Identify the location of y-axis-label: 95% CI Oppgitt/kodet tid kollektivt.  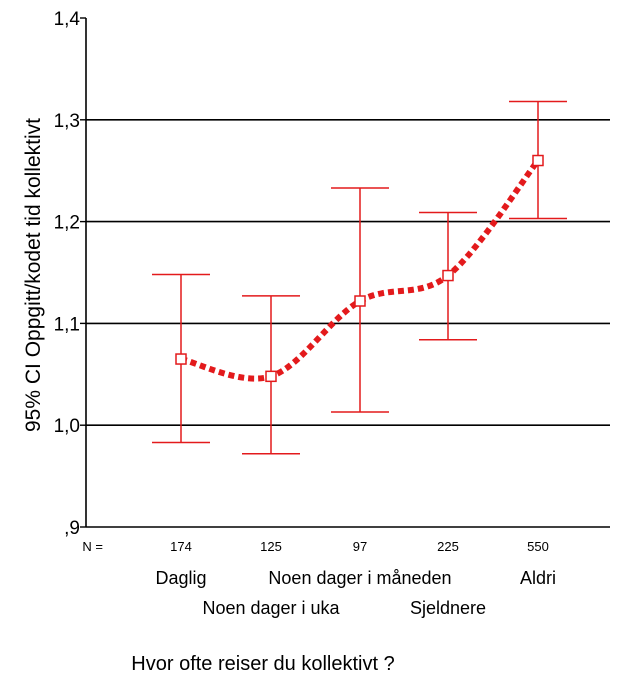
(33, 275).